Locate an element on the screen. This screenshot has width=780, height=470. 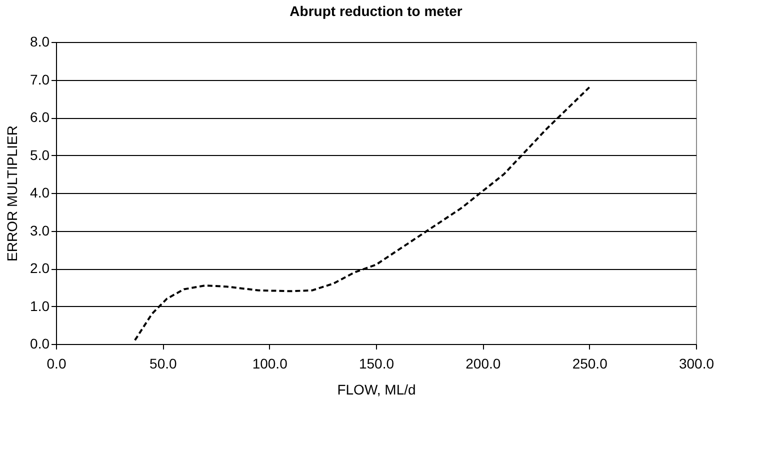
y-tick-label: 2.0 is located at coordinates (40, 268).